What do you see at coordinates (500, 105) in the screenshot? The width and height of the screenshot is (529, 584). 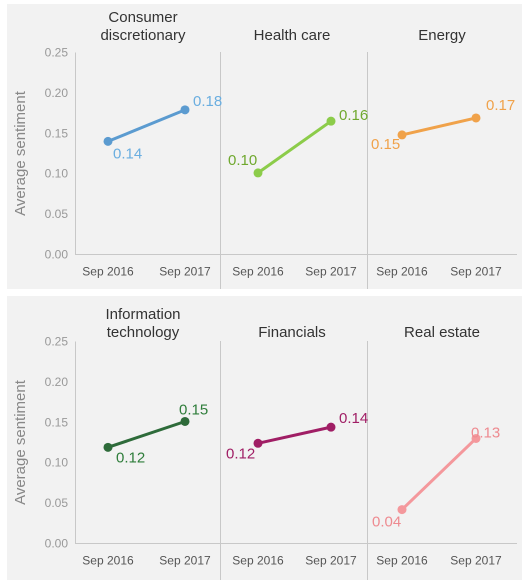 I see `data-label: 0.17` at bounding box center [500, 105].